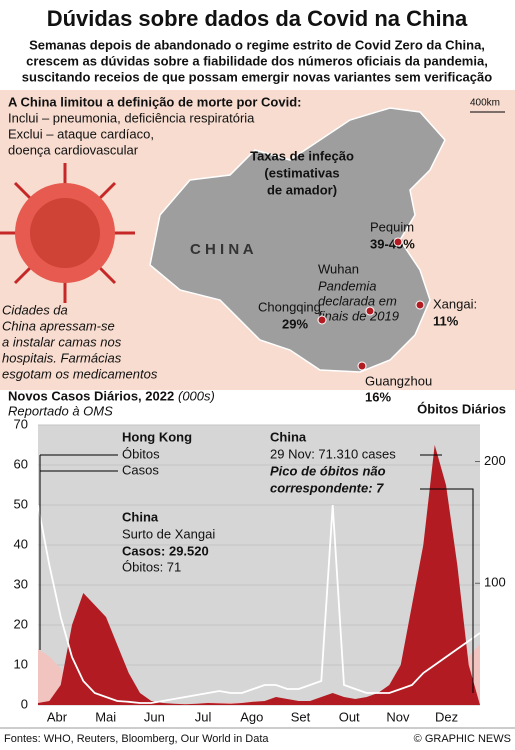 The image size is (515, 750). What do you see at coordinates (91, 395) in the screenshot?
I see `chart-title: Novos Casos Diários, 2022` at bounding box center [91, 395].